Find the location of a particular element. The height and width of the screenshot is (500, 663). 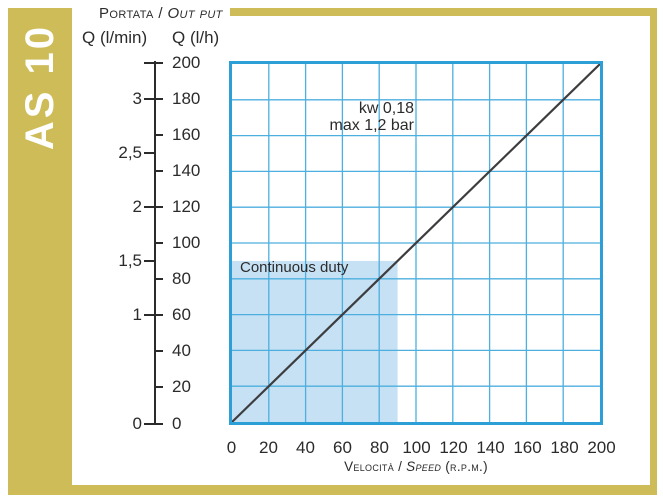

y-tick-label-lmin: 1 is located at coordinates (137, 315).